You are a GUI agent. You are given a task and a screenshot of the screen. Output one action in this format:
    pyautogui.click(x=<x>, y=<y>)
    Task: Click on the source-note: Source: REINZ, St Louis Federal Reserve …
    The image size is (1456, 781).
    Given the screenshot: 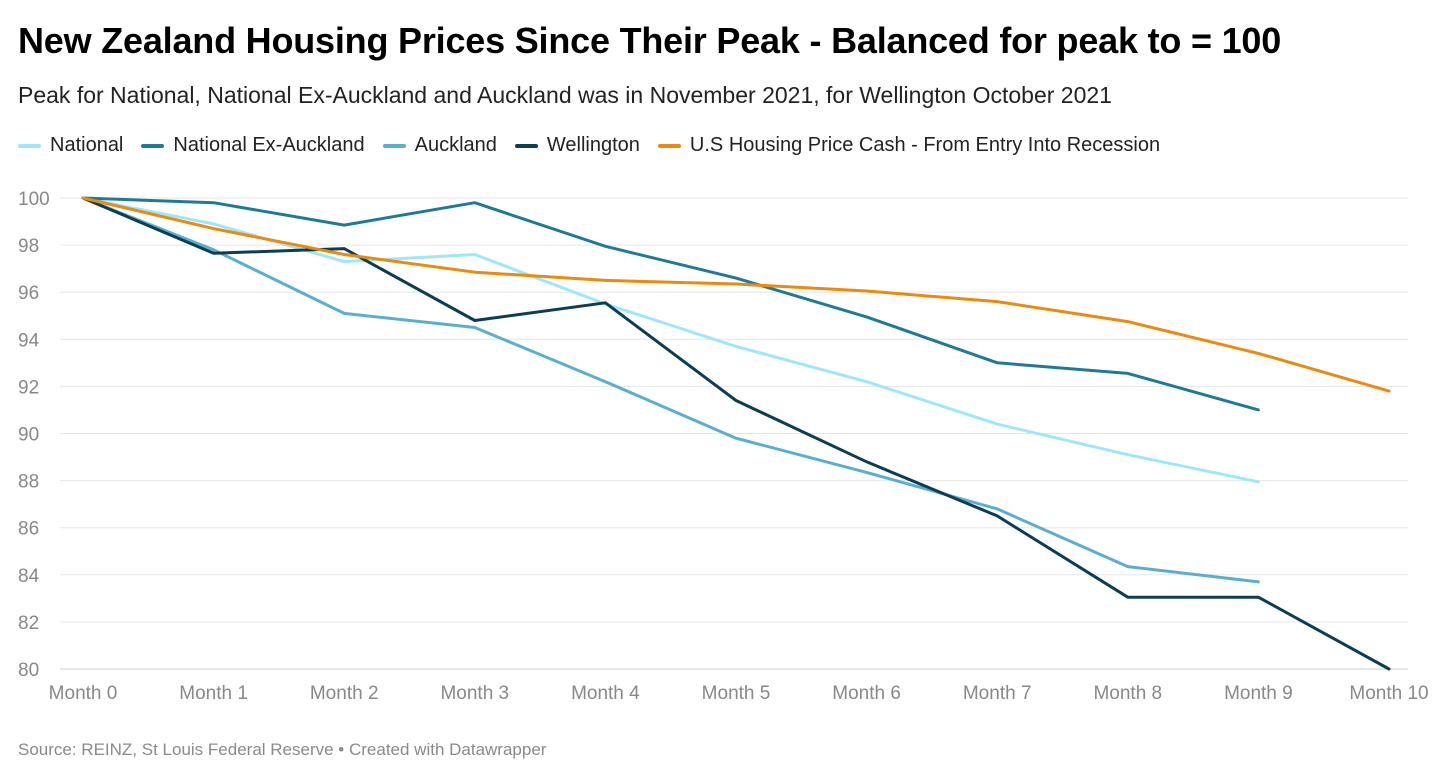 What is the action you would take?
    pyautogui.click(x=282, y=749)
    